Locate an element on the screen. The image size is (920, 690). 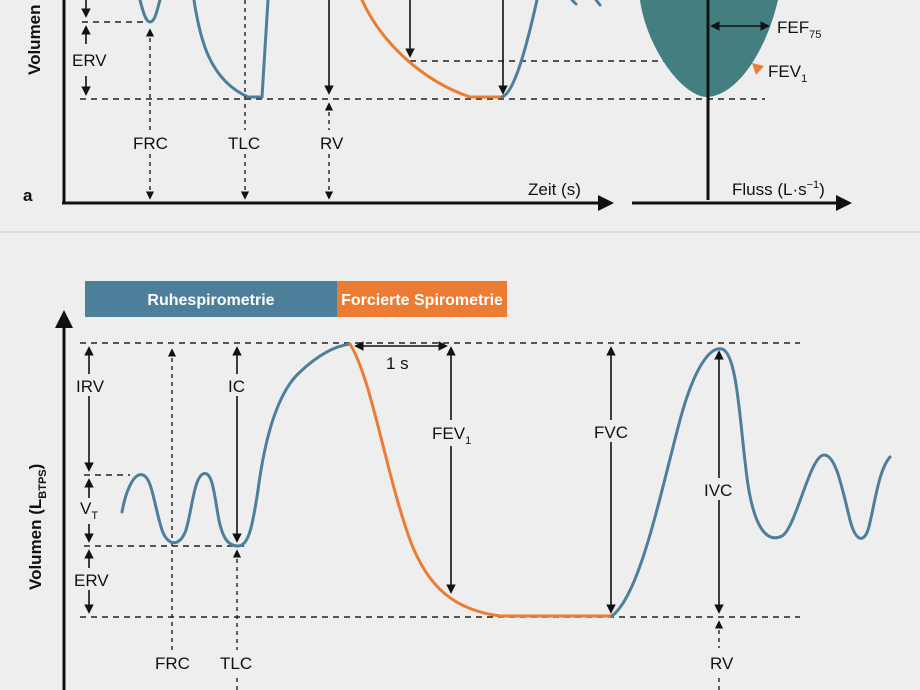
panel-b-irv-label: IRV is located at coordinates (90, 386).